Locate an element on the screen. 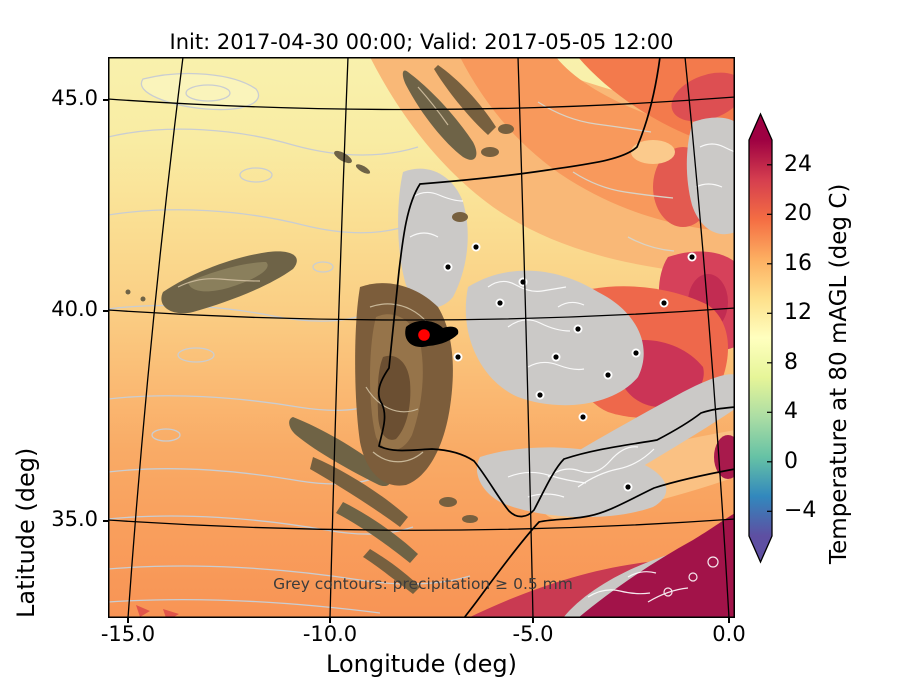 This screenshot has height=700, width=900. site-marker is located at coordinates (432, 334).